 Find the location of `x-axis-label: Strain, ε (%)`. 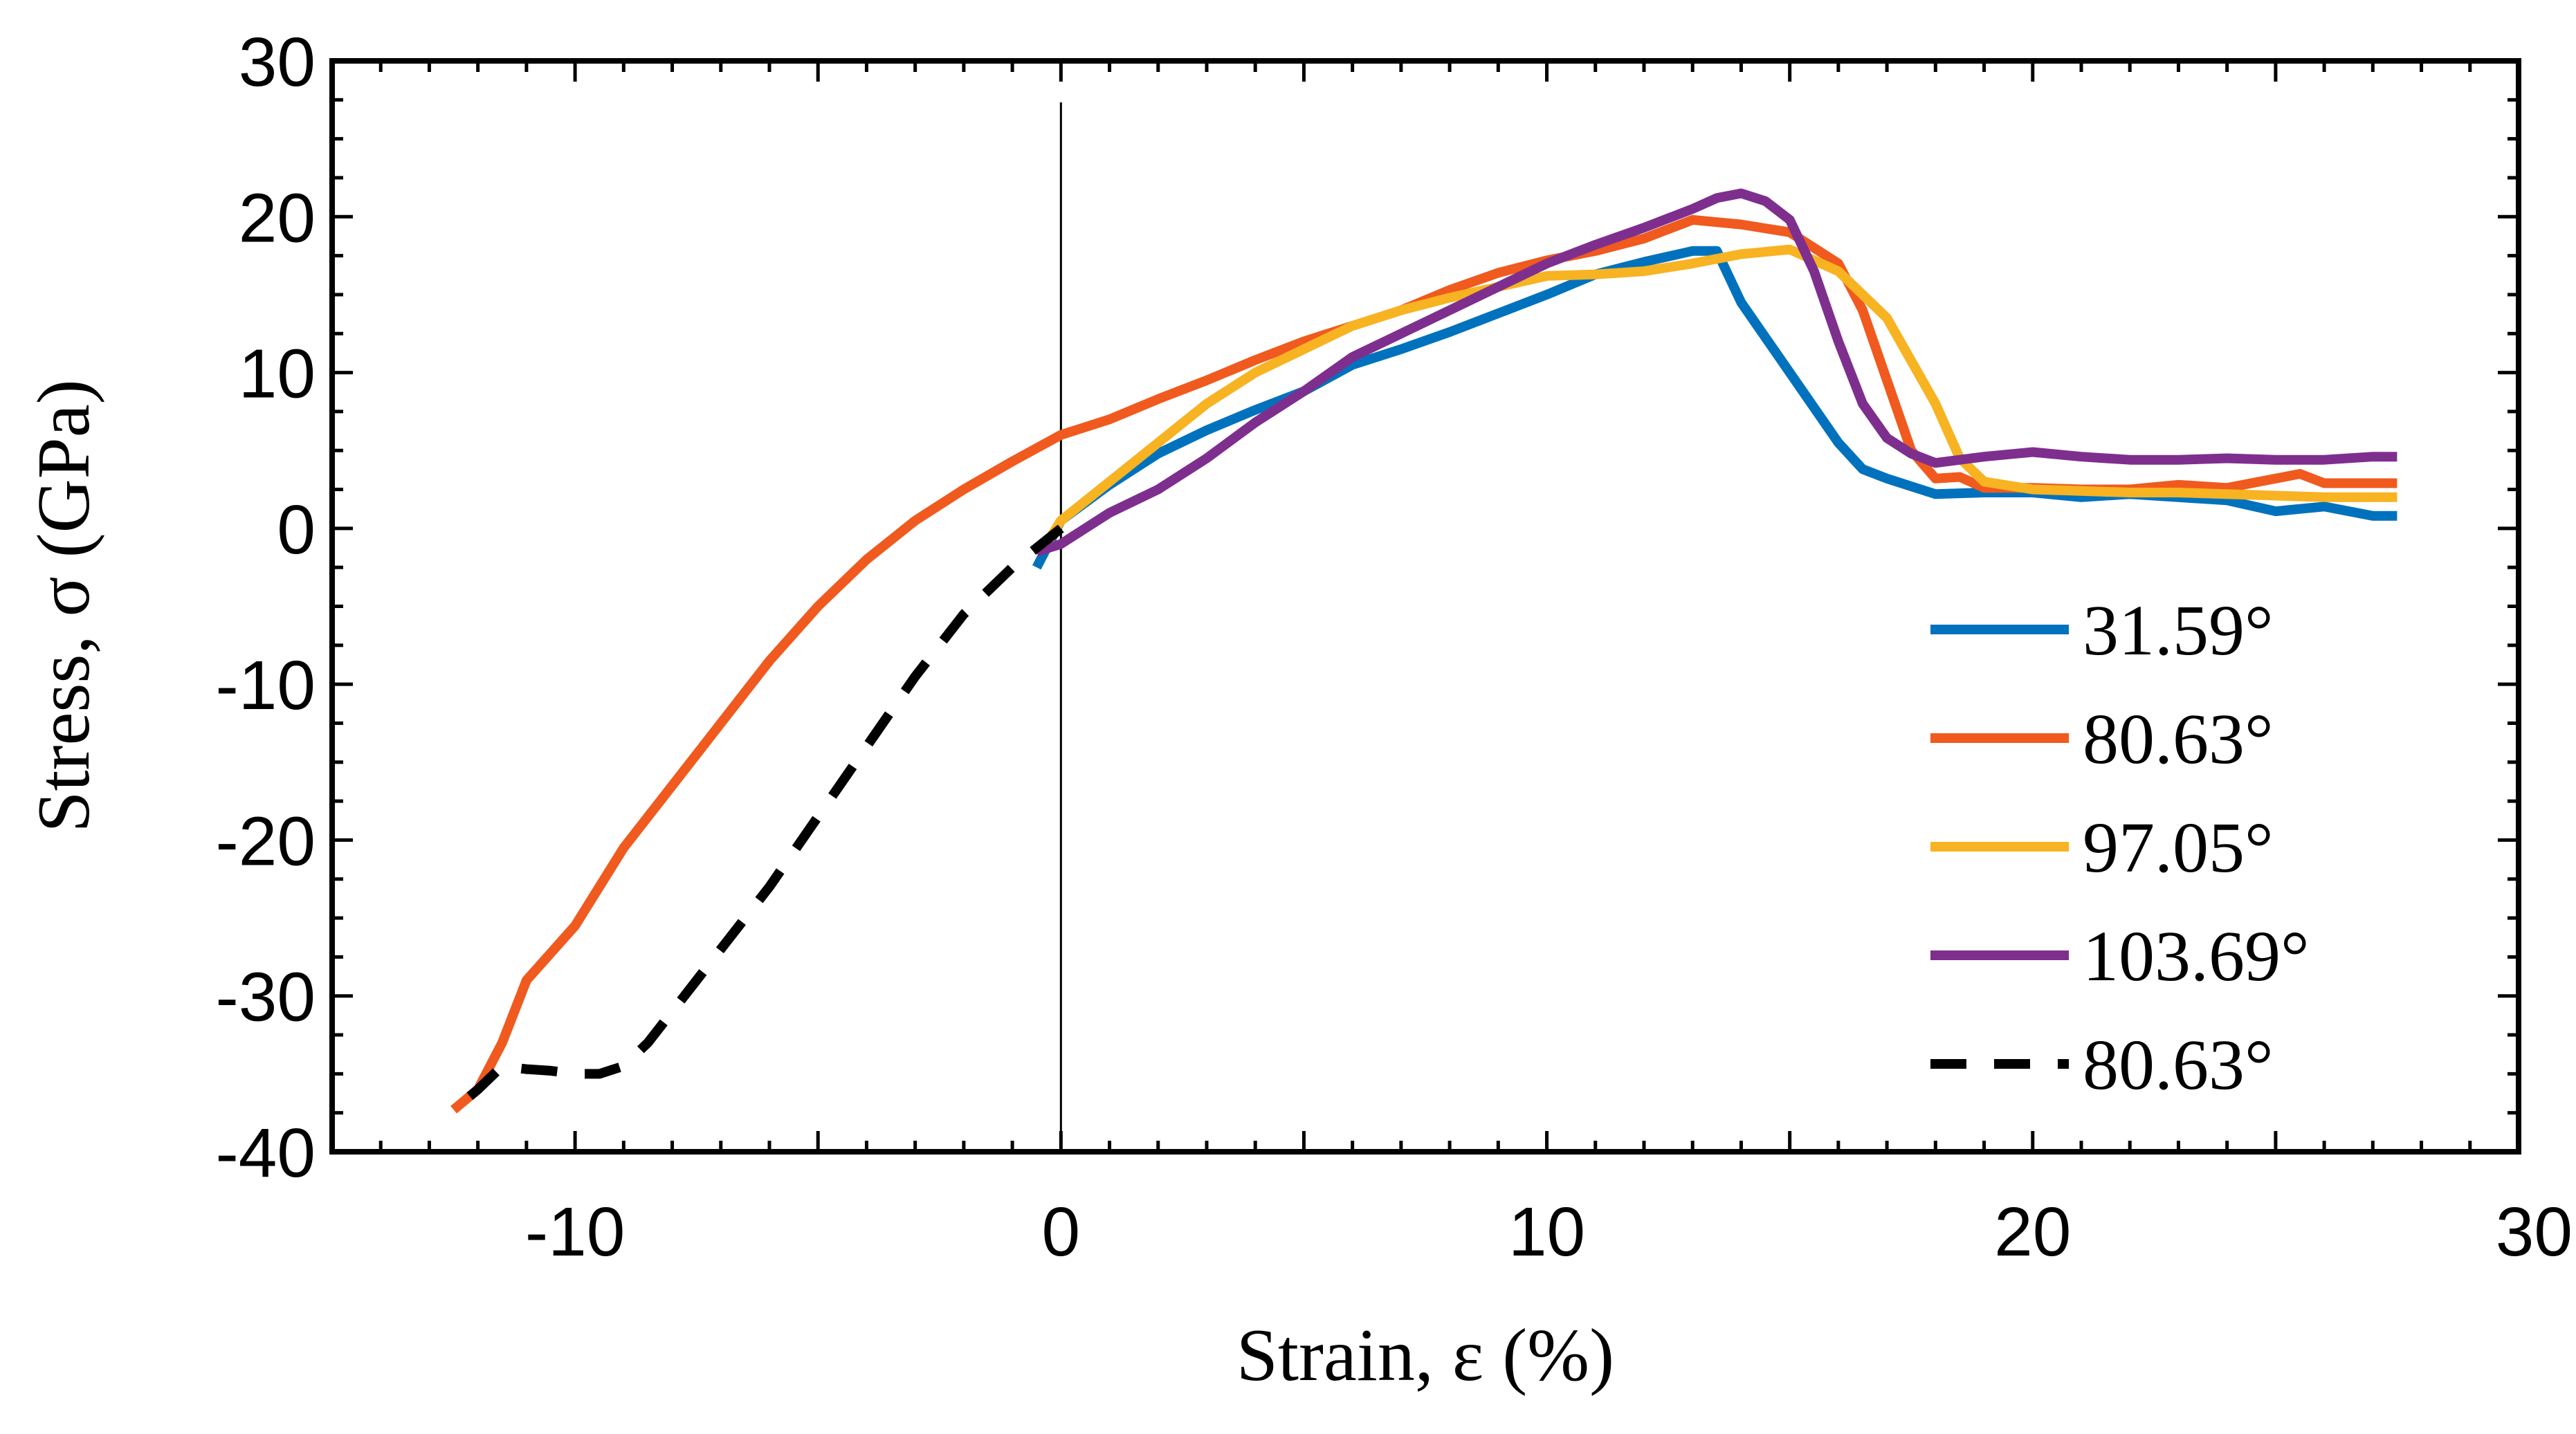

x-axis-label: Strain, ε (%) is located at coordinates (1425, 1355).